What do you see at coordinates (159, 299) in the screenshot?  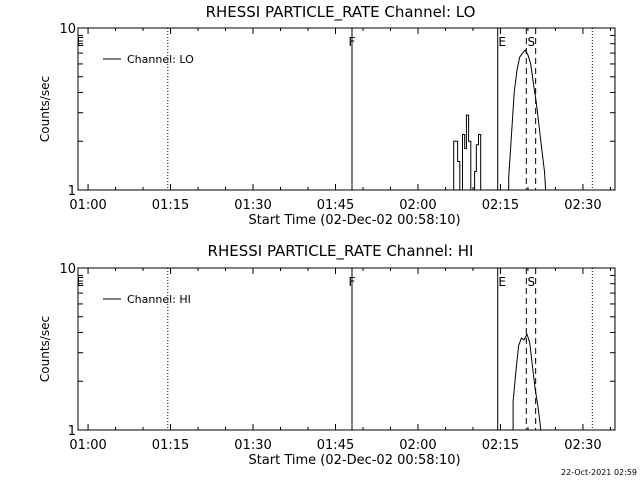 I see `legend-label: Channel: HI` at bounding box center [159, 299].